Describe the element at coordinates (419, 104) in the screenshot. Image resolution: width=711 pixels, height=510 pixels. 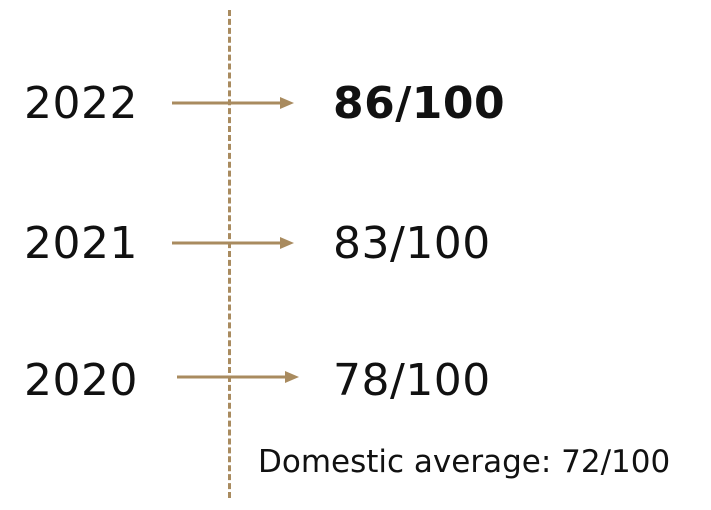
I see `score-value: 86/100` at that location.